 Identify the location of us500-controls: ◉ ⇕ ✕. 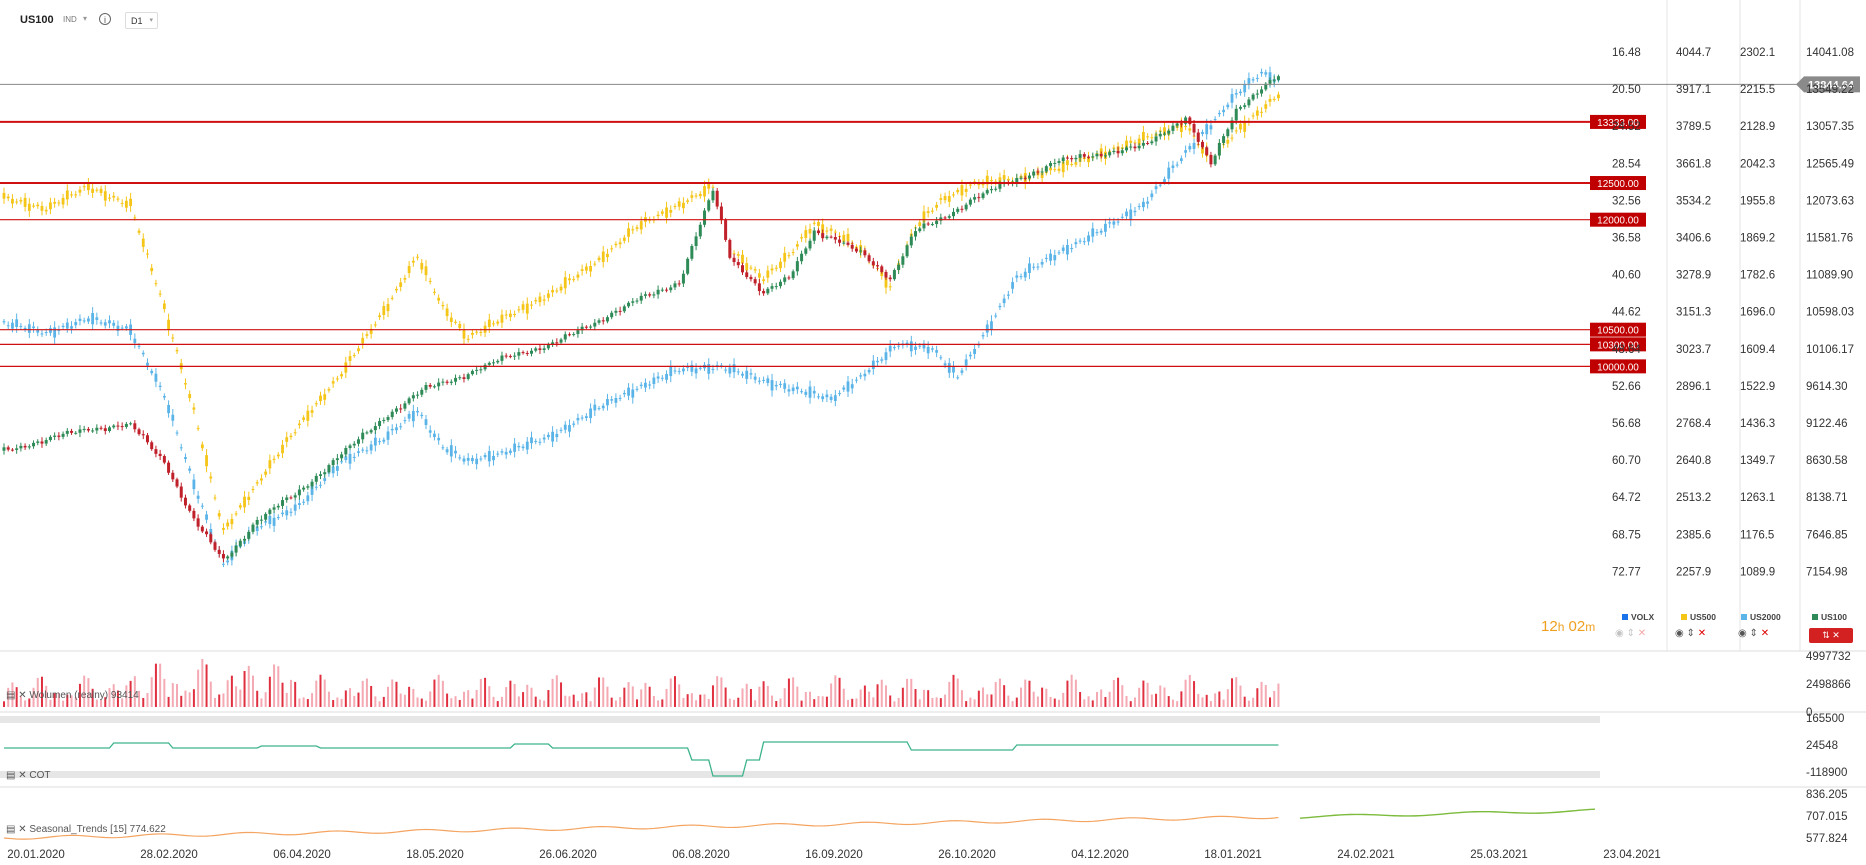
(1690, 633).